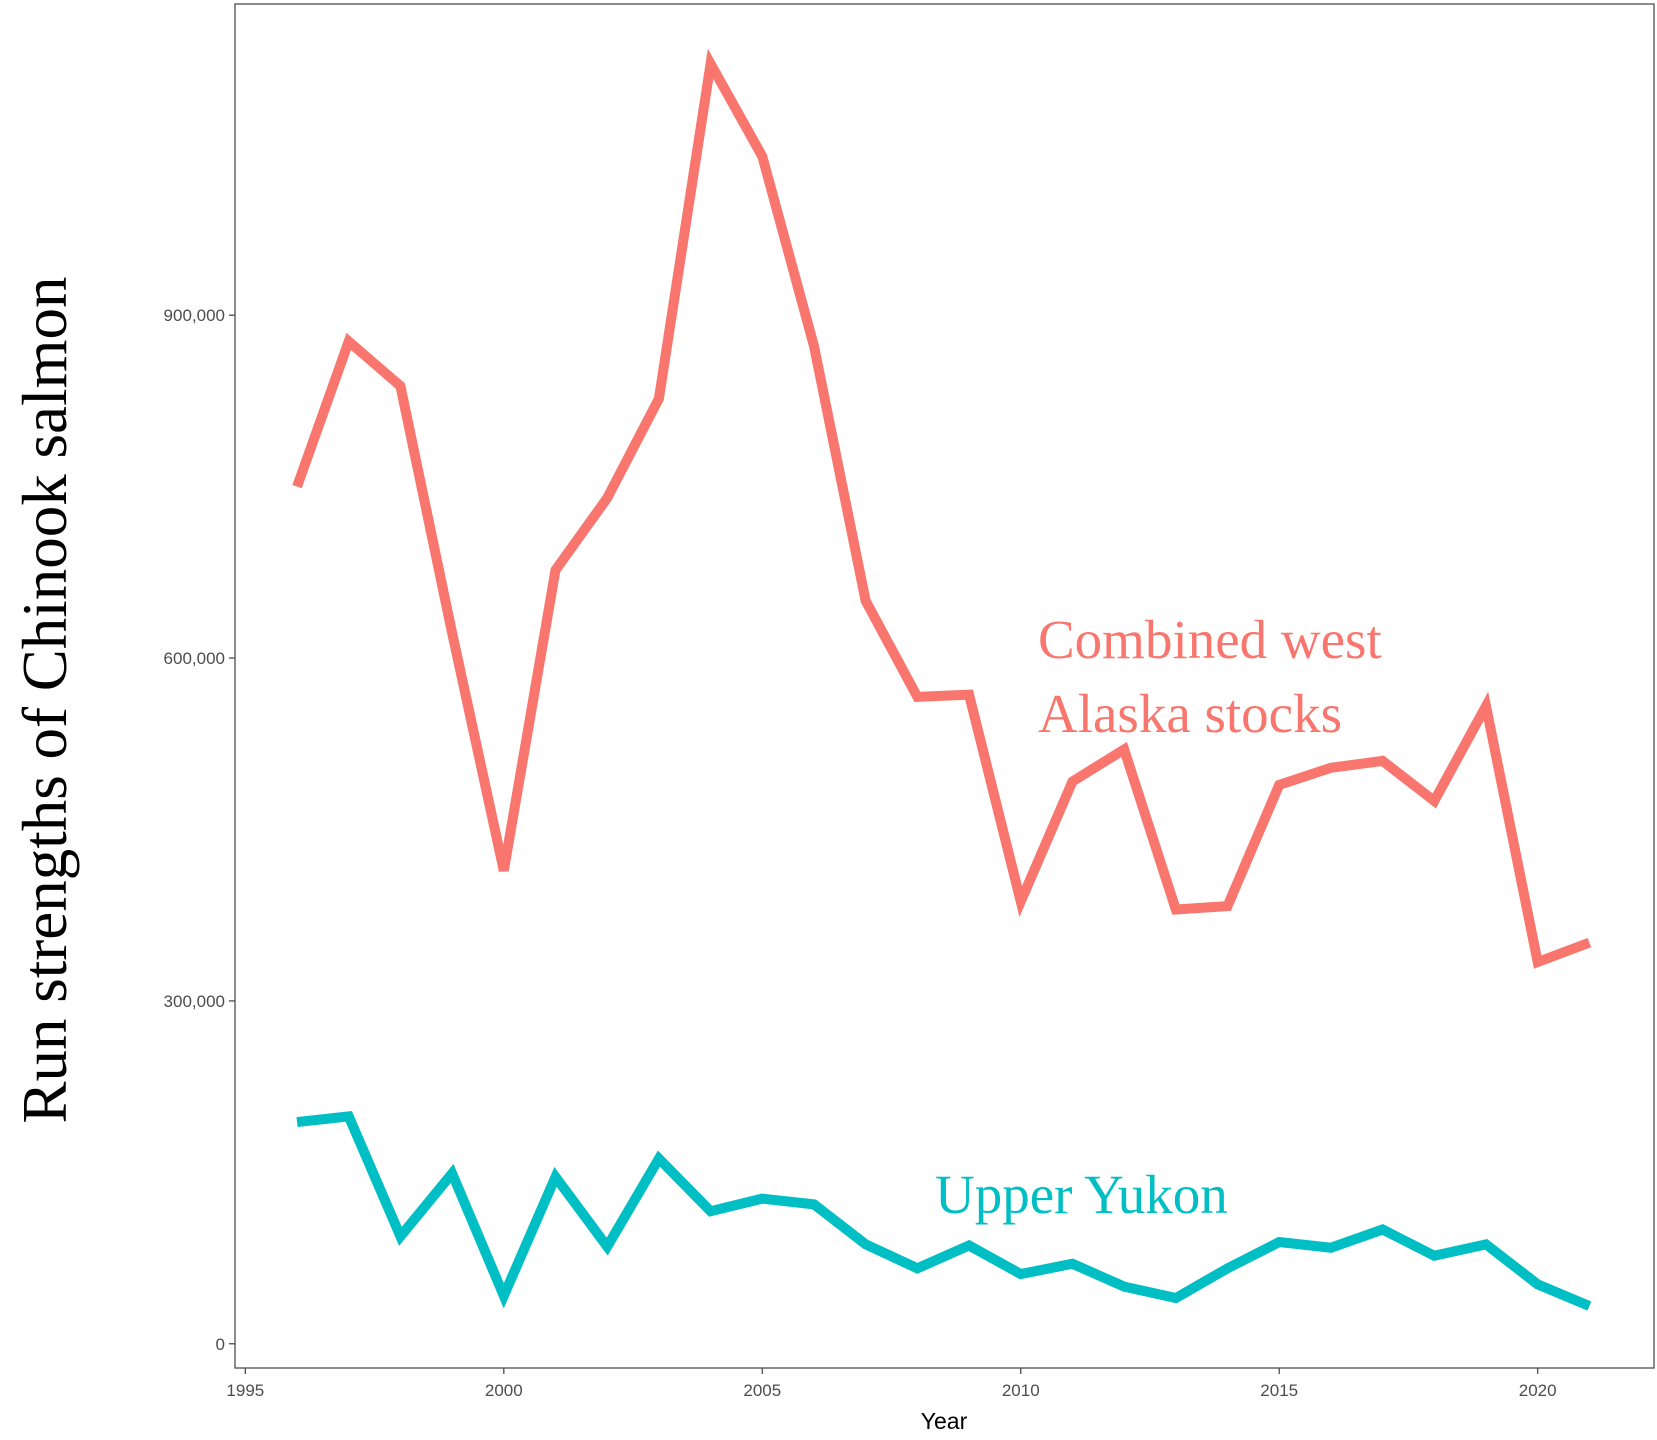  I want to click on x-tick-label: 2005, so click(762, 1390).